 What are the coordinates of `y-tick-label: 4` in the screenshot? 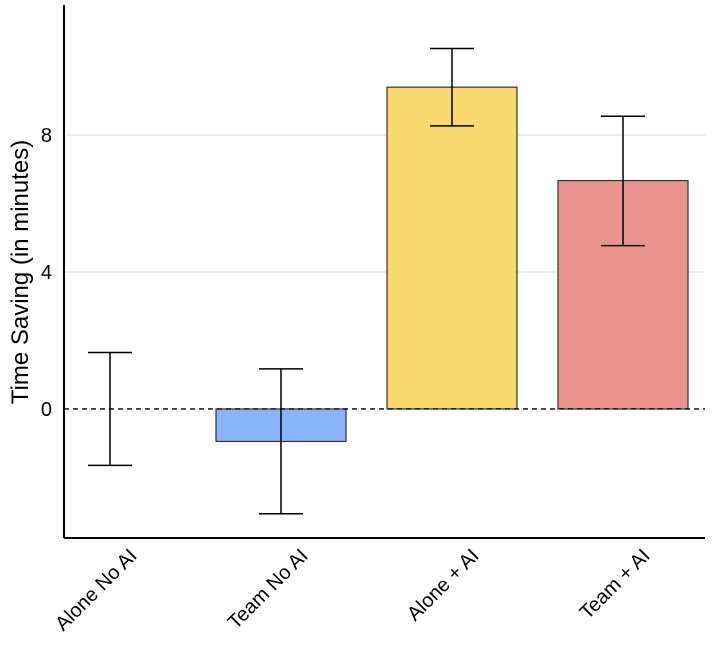 It's located at (46, 273).